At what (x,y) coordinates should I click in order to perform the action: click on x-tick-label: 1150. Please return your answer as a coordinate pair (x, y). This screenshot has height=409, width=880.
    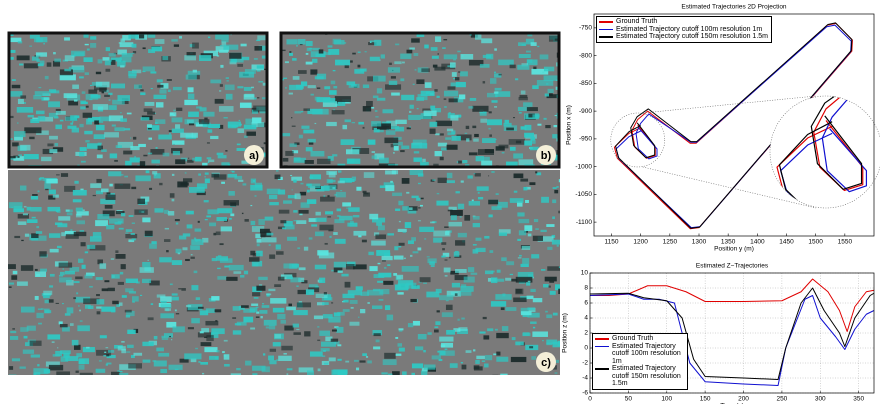
    Looking at the image, I should click on (612, 242).